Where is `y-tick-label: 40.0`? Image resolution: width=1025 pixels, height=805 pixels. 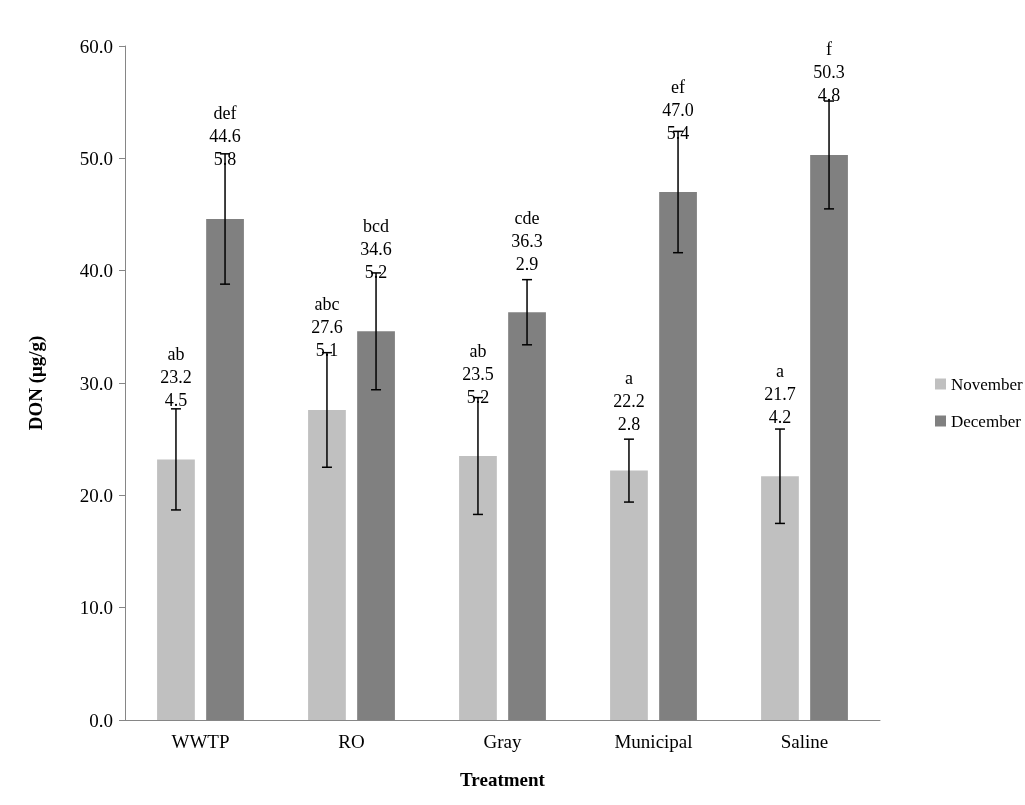
y-tick-label: 40.0 is located at coordinates (96, 271).